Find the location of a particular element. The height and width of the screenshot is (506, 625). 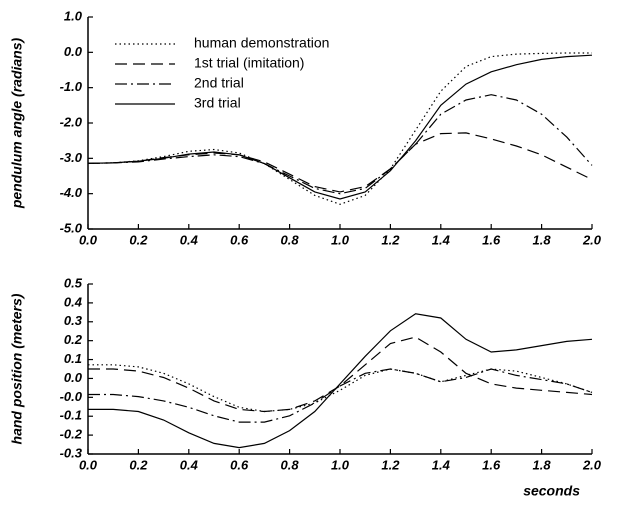

y-tick-label: 0.3 is located at coordinates (73, 320).